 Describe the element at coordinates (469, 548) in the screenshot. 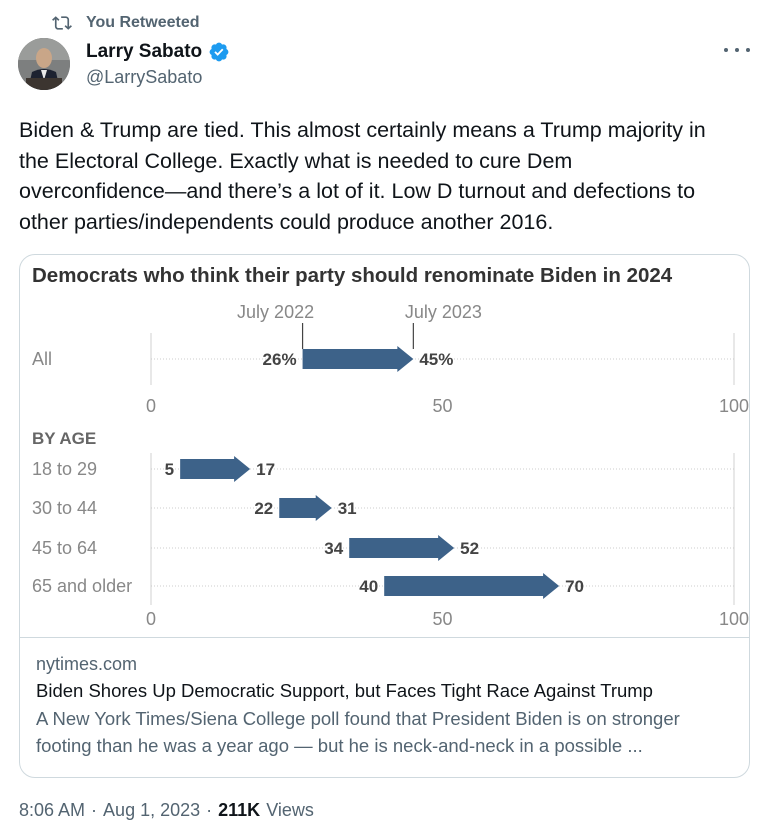

I see `to-value-label: 52` at that location.